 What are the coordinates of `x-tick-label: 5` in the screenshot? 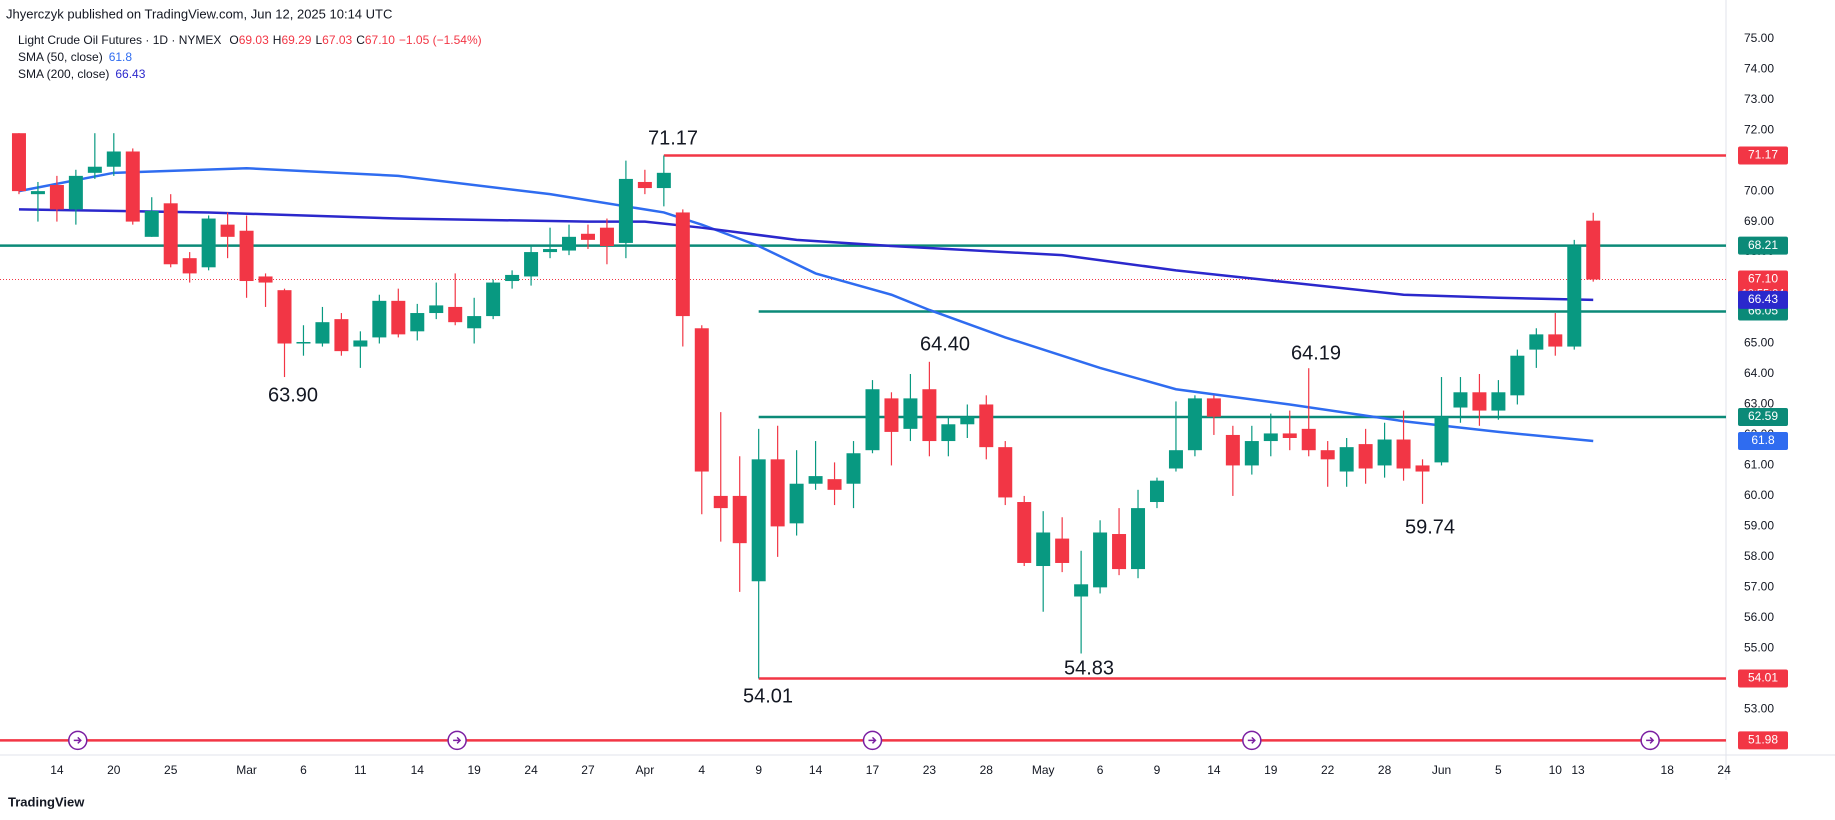 It's located at (1498, 770).